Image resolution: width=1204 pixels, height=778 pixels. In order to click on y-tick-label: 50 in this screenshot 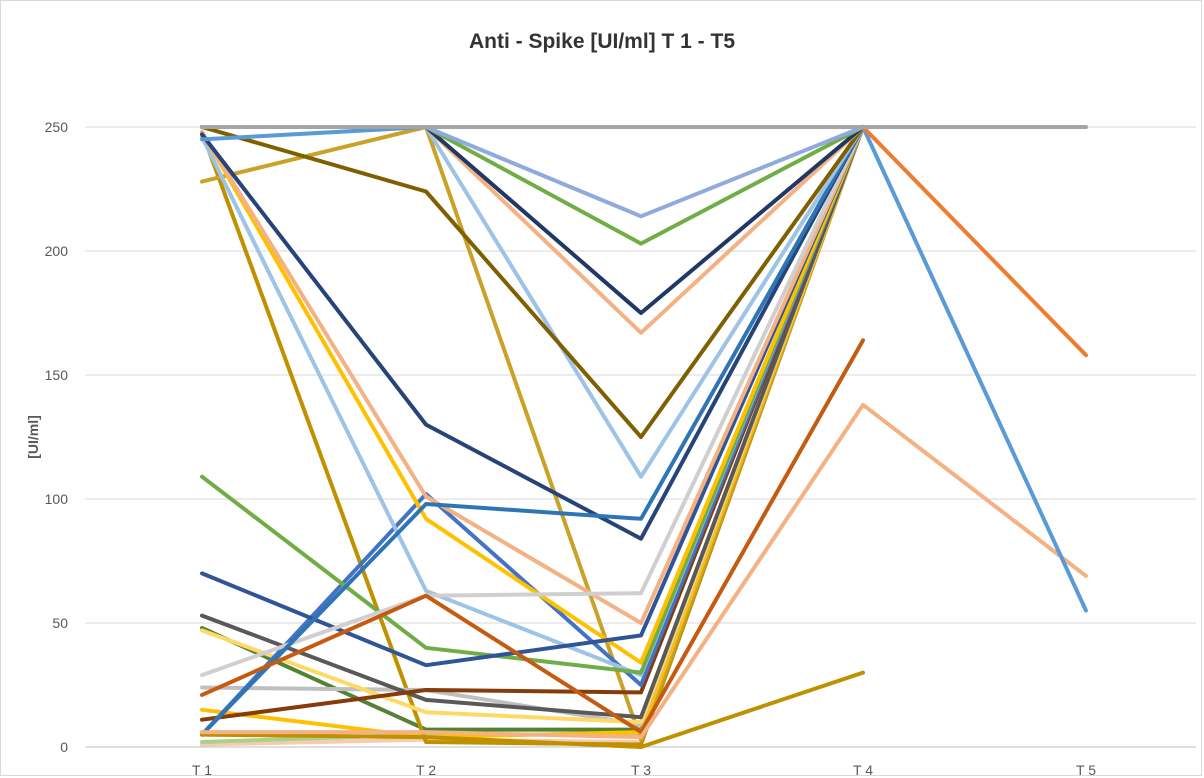, I will do `click(60, 623)`.